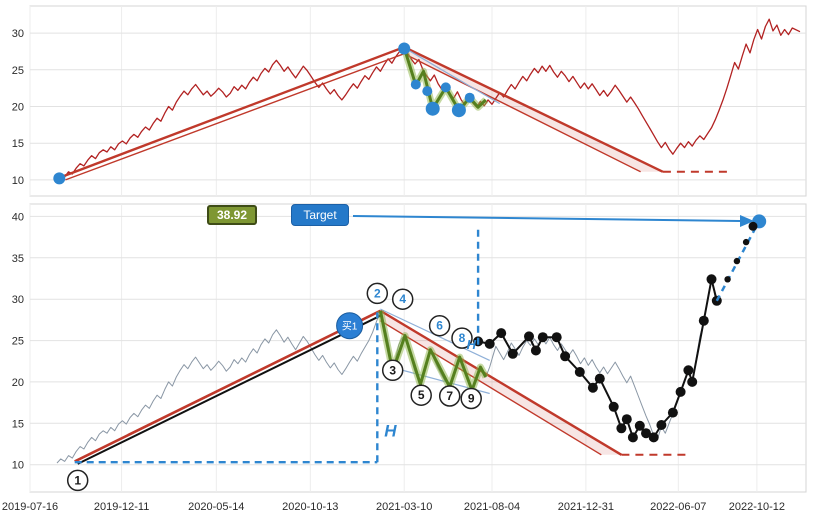 This screenshot has width=814, height=520. What do you see at coordinates (18, 259) in the screenshot?
I see `y-tick-label: 35` at bounding box center [18, 259].